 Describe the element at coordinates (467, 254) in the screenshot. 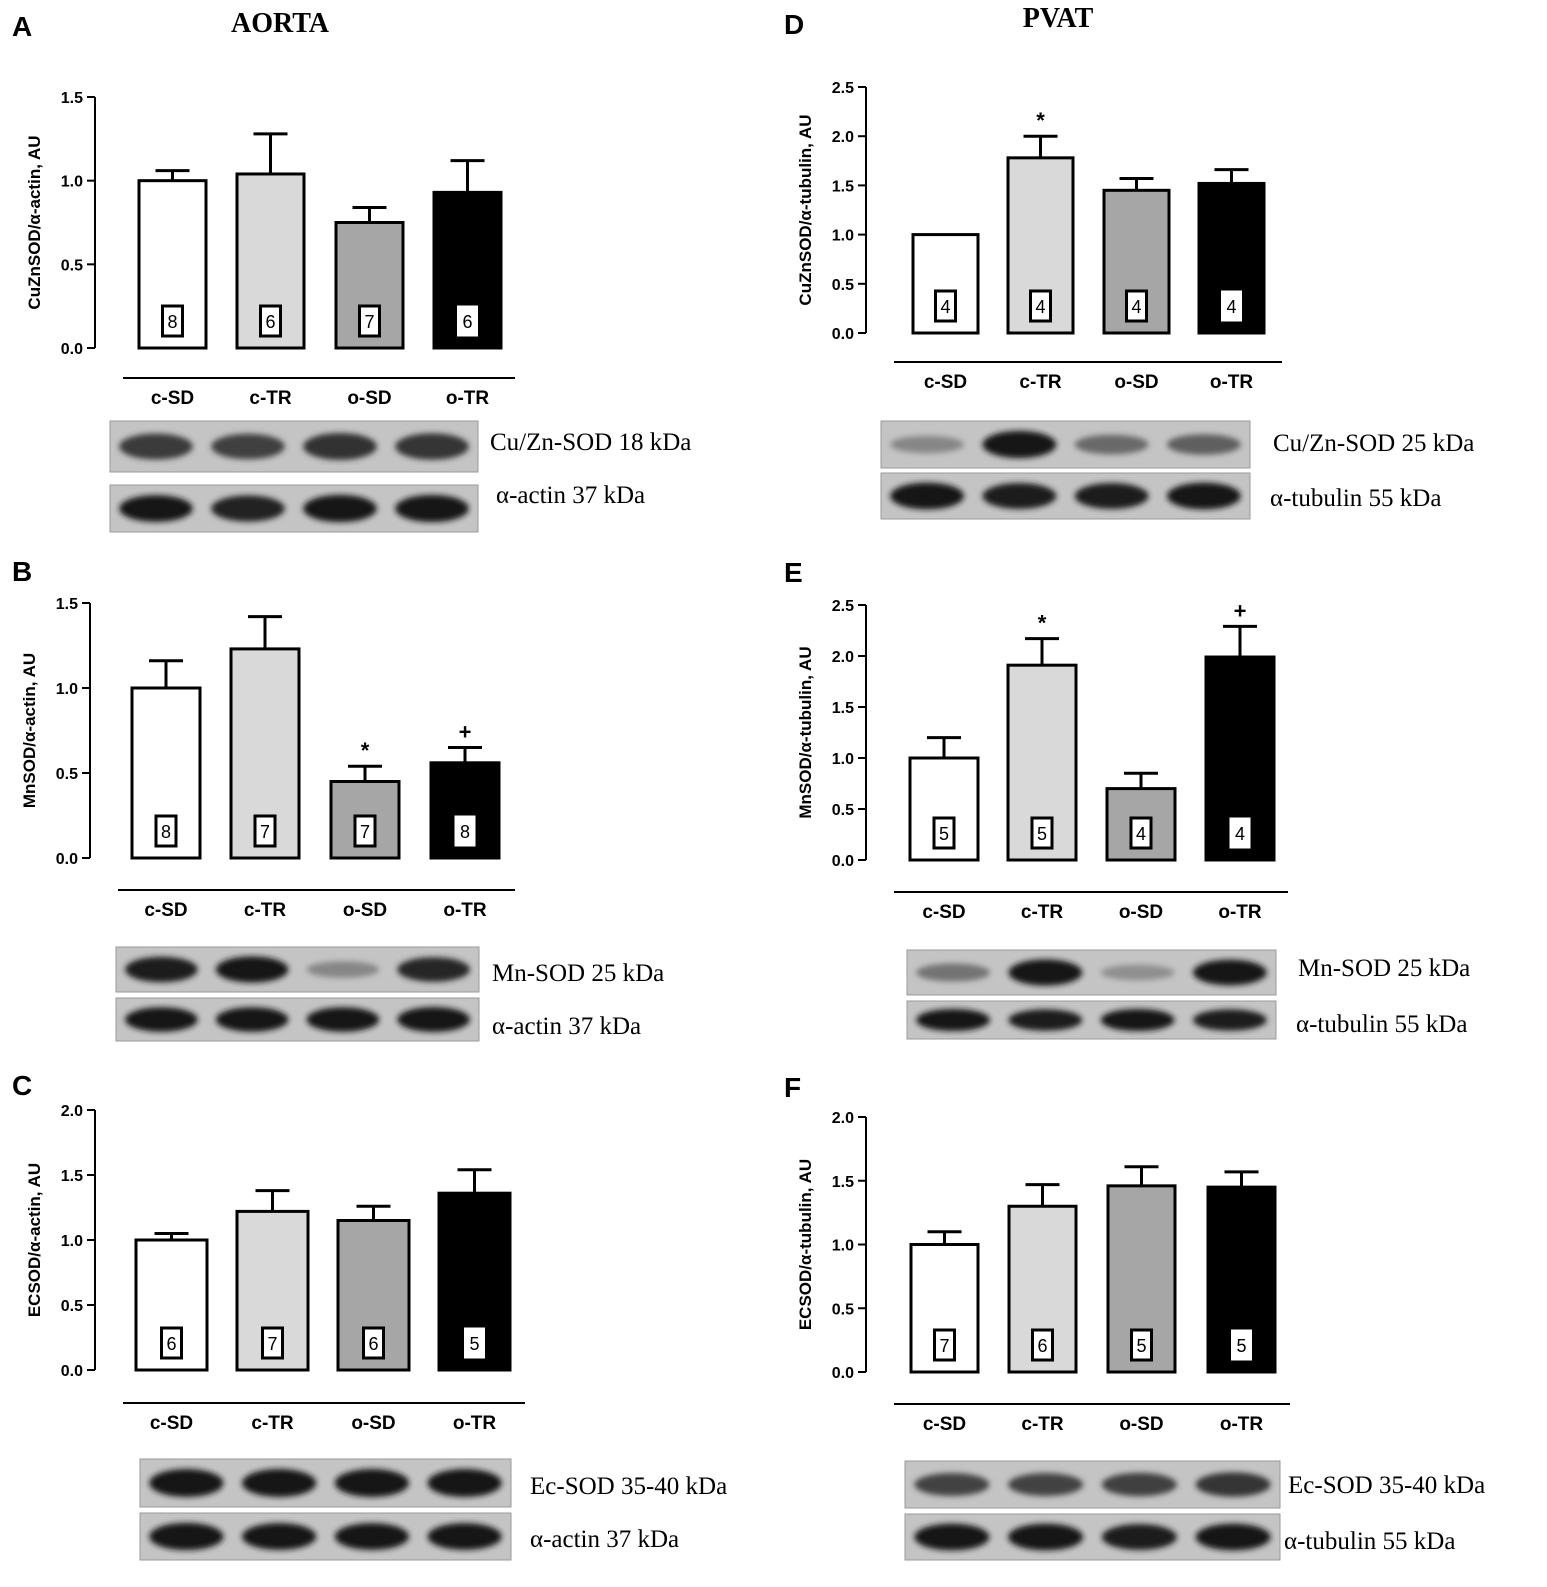

I see `bar-o-TR: 6` at that location.